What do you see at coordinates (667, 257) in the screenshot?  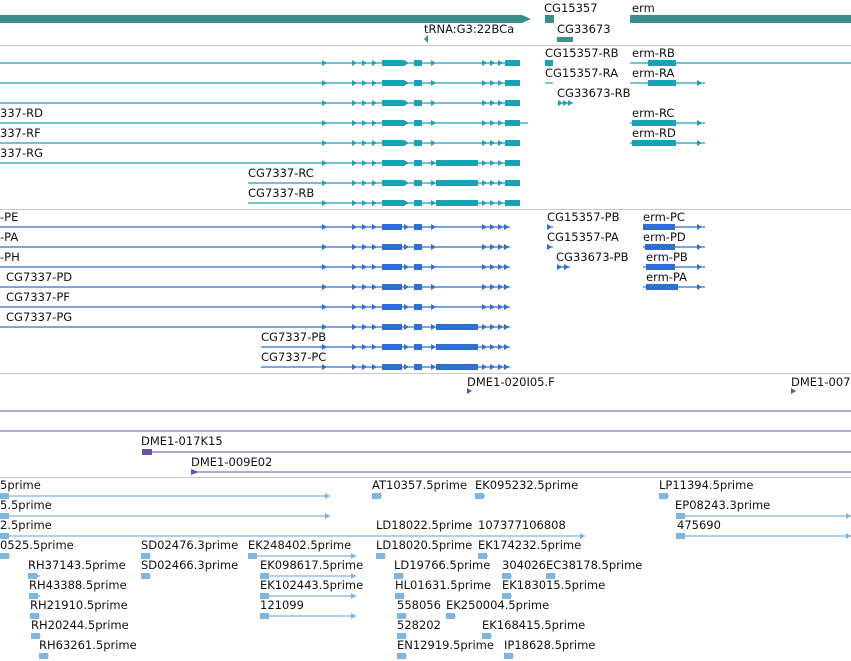 I see `transcript-label: erm-PB` at bounding box center [667, 257].